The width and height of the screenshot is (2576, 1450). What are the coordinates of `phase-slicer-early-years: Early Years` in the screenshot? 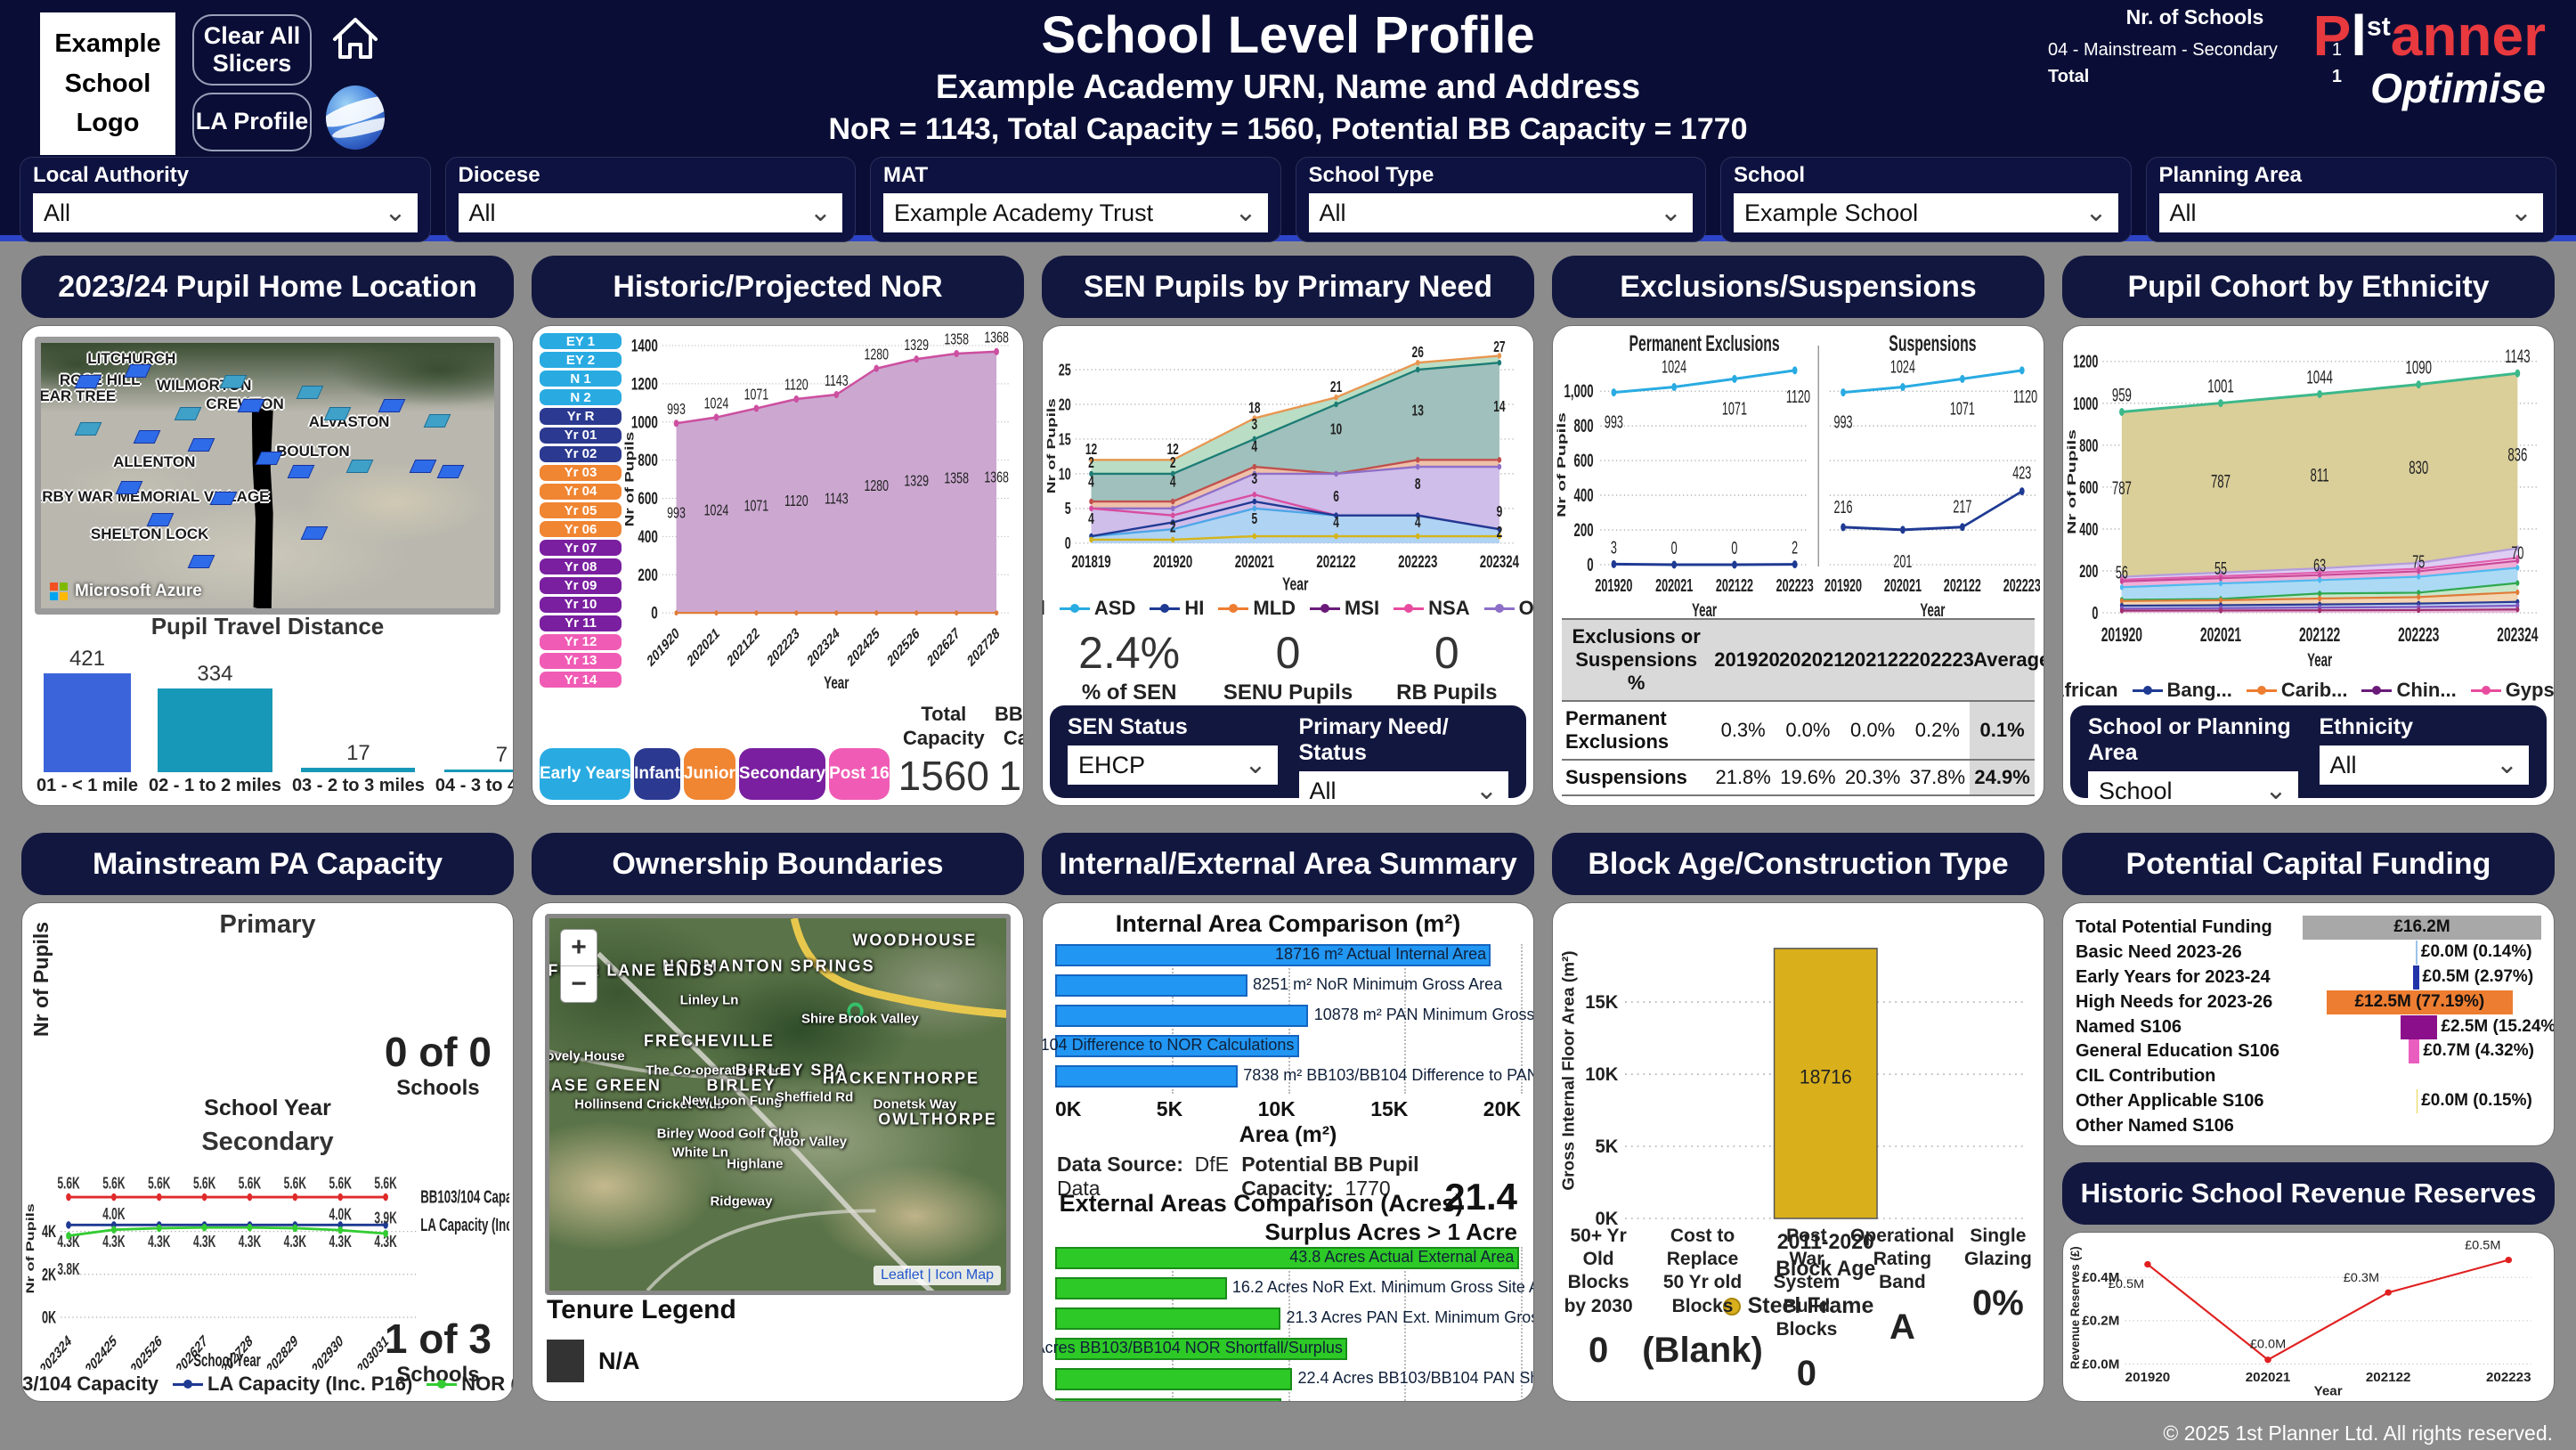 It's located at (585, 774).